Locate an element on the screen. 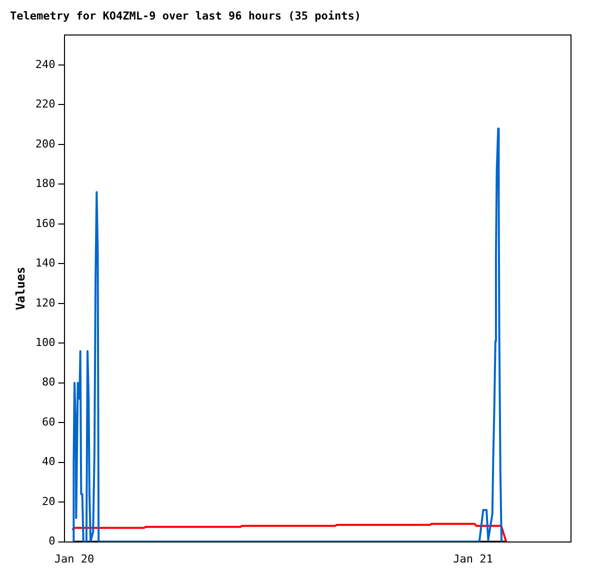 Image resolution: width=597 pixels, height=579 pixels. y-tick-label: 60 is located at coordinates (49, 421).